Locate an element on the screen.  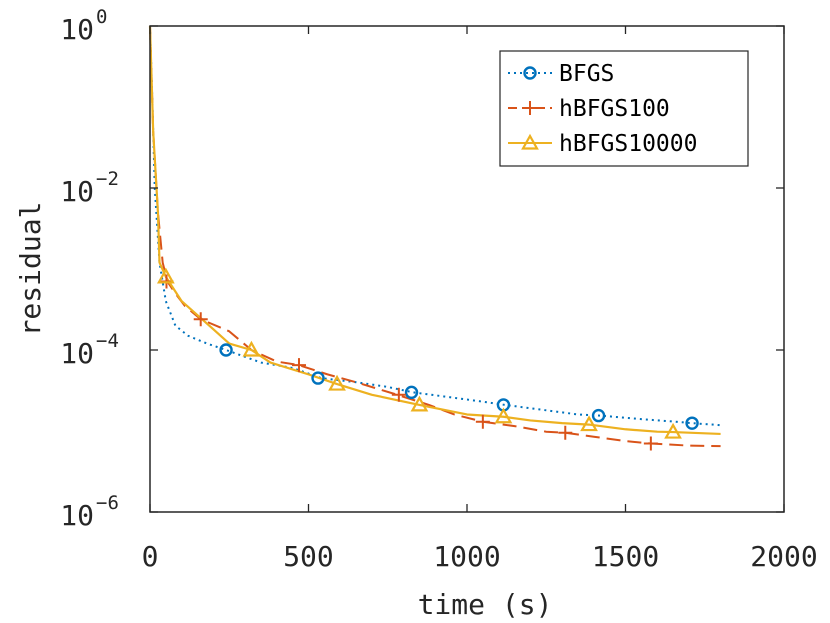
x-tick-label: 500 is located at coordinates (308, 556).